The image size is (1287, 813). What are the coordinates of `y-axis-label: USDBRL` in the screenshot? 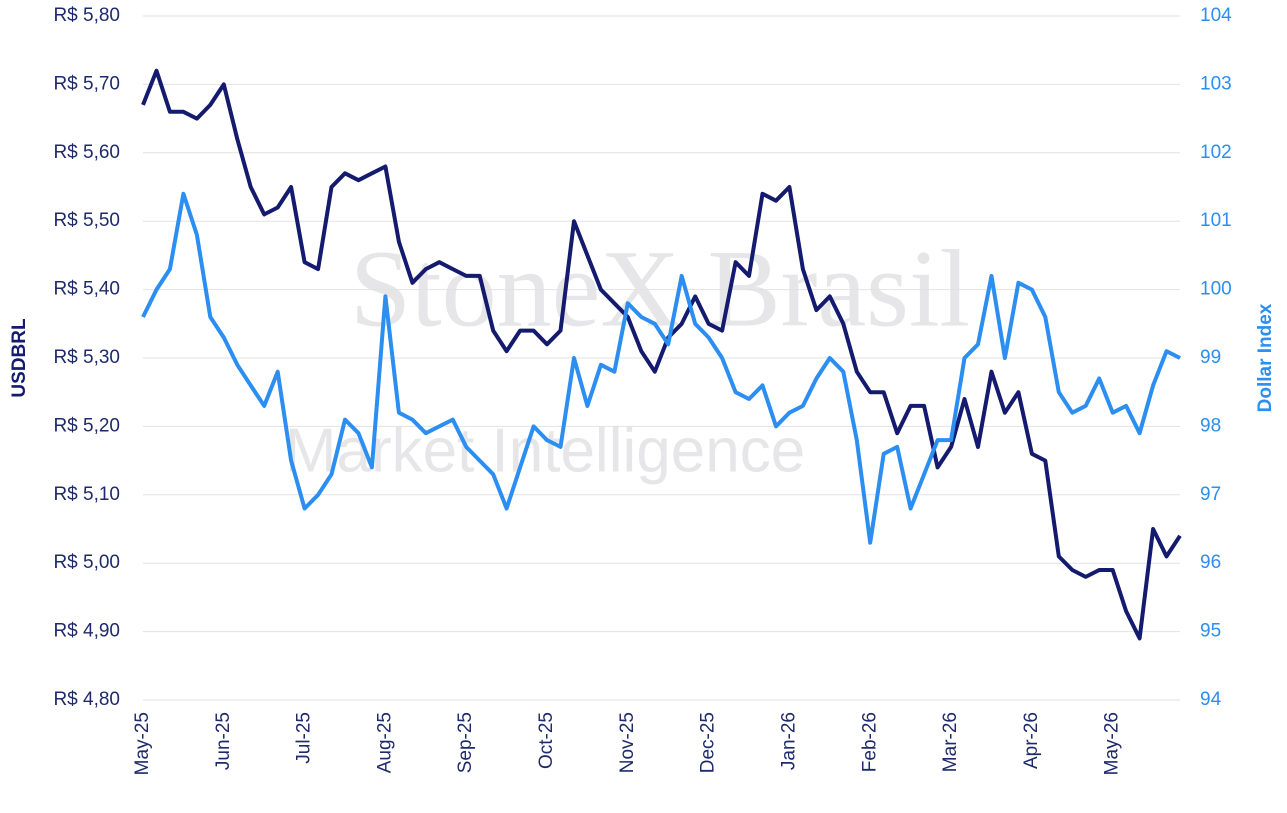 It's located at (19, 358).